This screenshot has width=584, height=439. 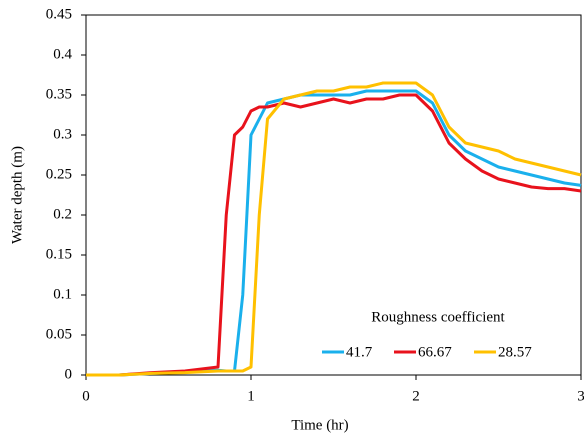 I want to click on legend-title: Roughness coefficient, so click(x=438, y=317).